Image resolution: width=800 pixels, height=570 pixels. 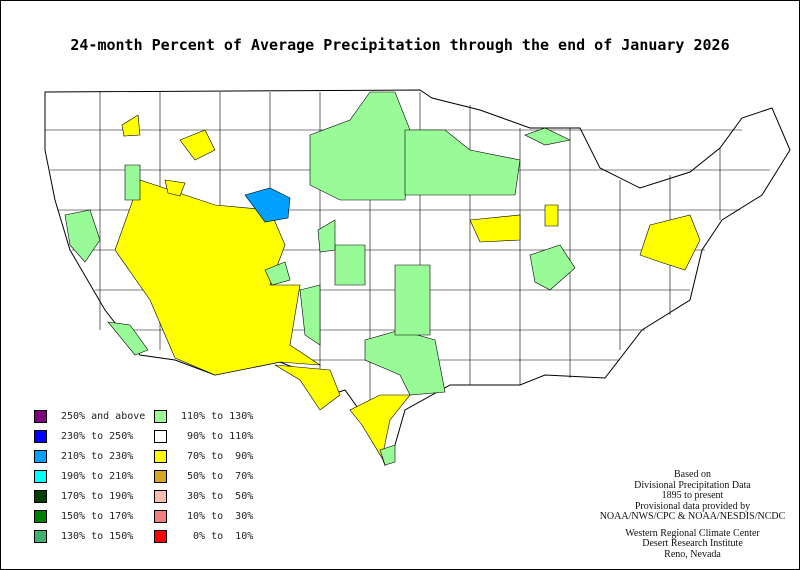 What do you see at coordinates (692, 506) in the screenshot?
I see `credit-line: Provisional data provided by` at bounding box center [692, 506].